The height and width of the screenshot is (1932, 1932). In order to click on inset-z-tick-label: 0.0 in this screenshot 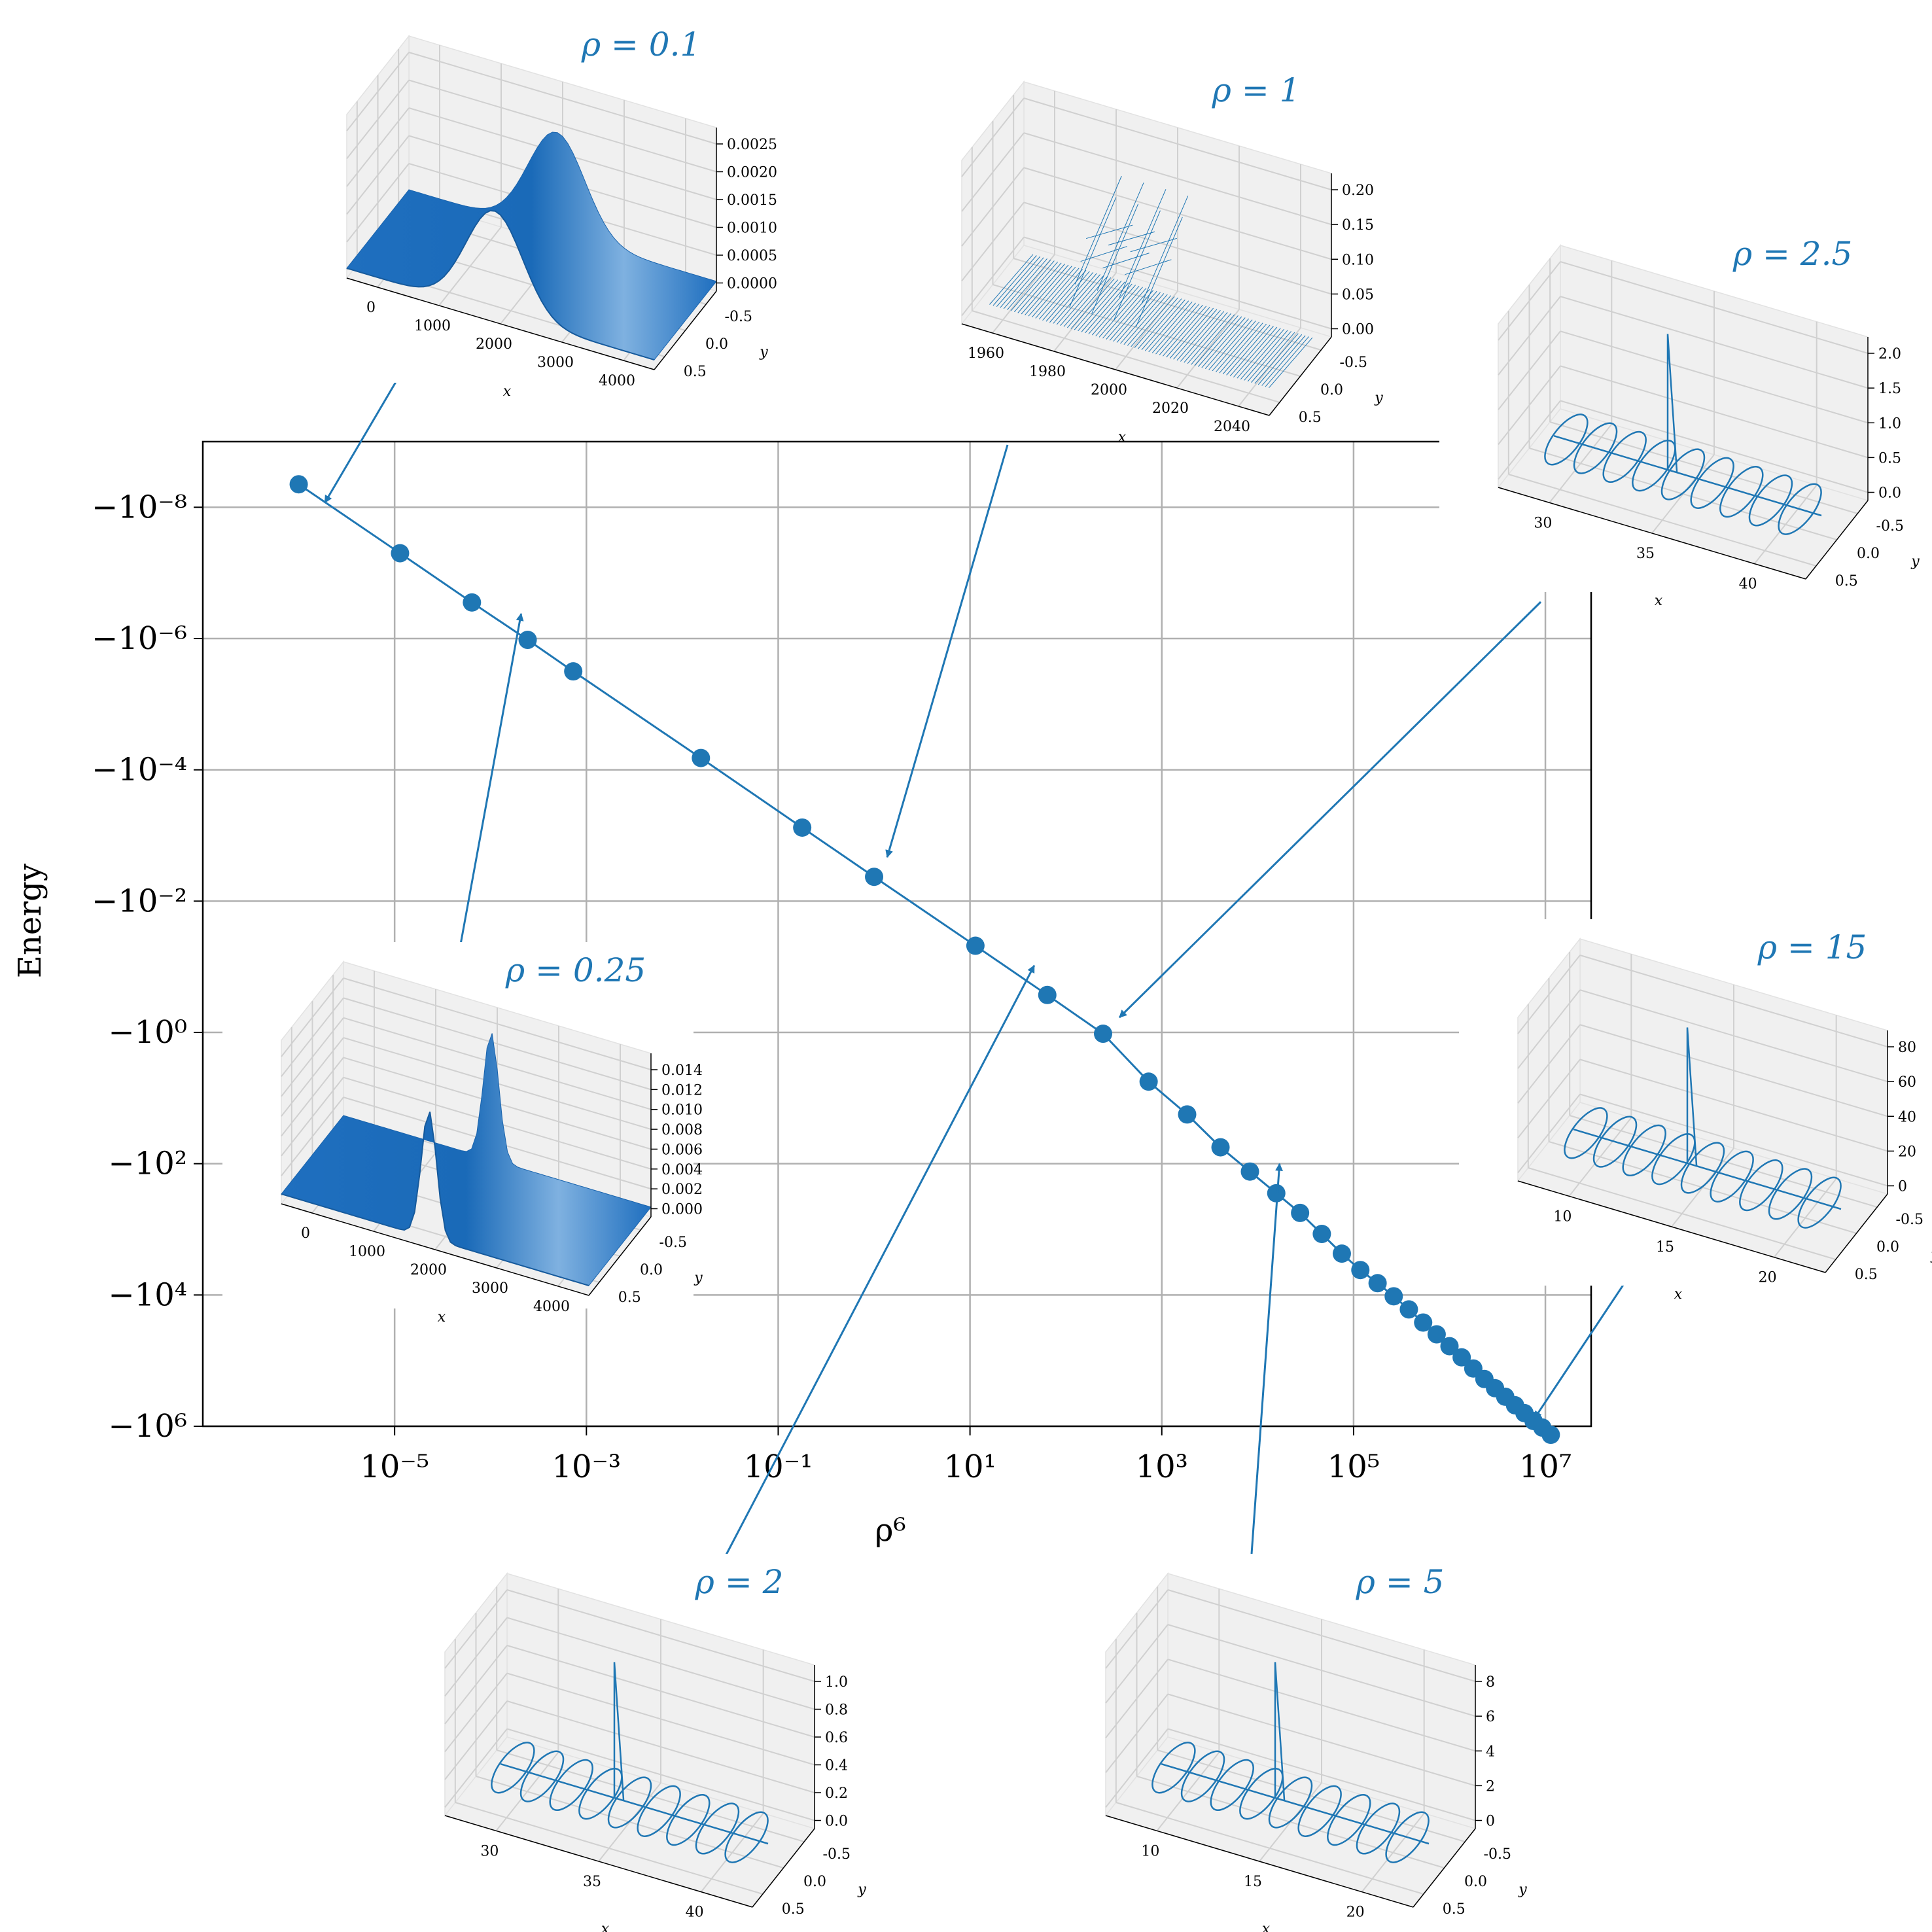, I will do `click(1889, 493)`.